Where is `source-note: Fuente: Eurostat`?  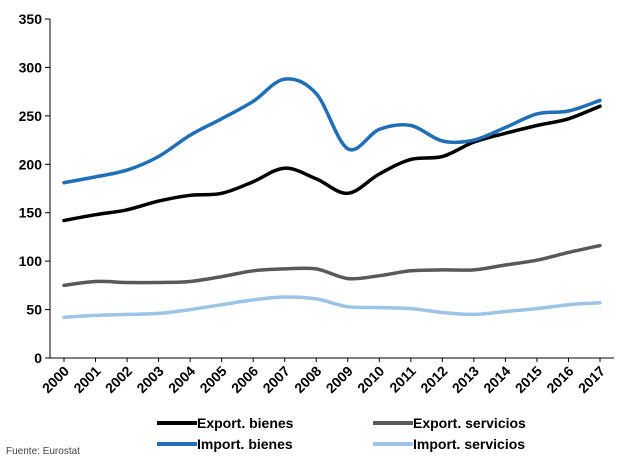
source-note: Fuente: Eurostat is located at coordinates (43, 451).